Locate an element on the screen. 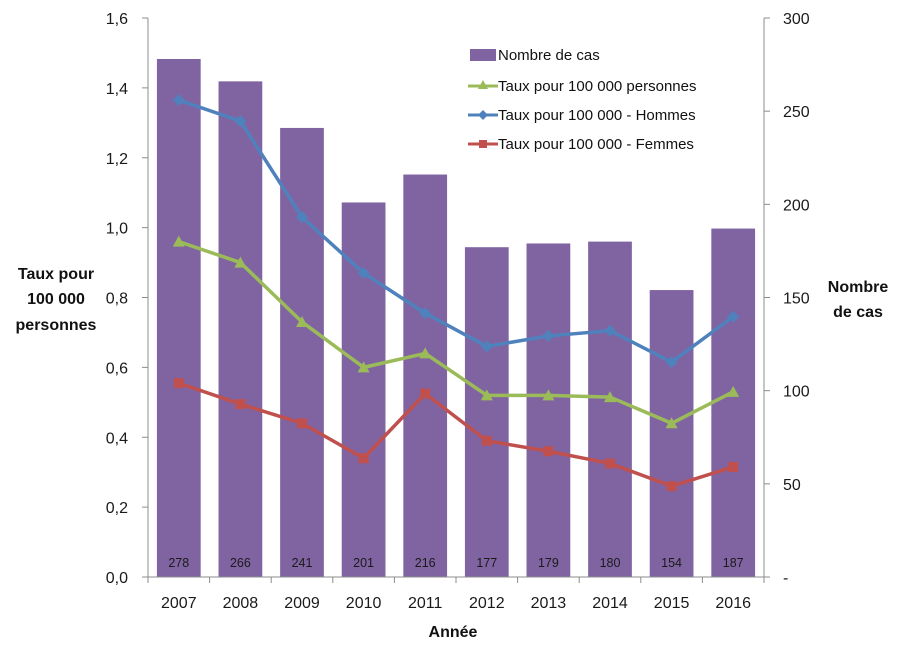 This screenshot has height=659, width=909. legend-label: Taux pour 100 000 personnes is located at coordinates (597, 86).